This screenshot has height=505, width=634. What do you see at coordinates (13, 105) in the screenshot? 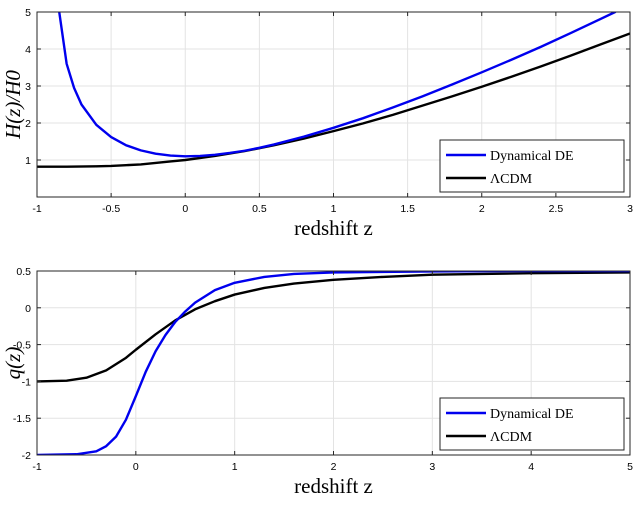
I see `y-axis-label: H(z)/H0` at bounding box center [13, 105].